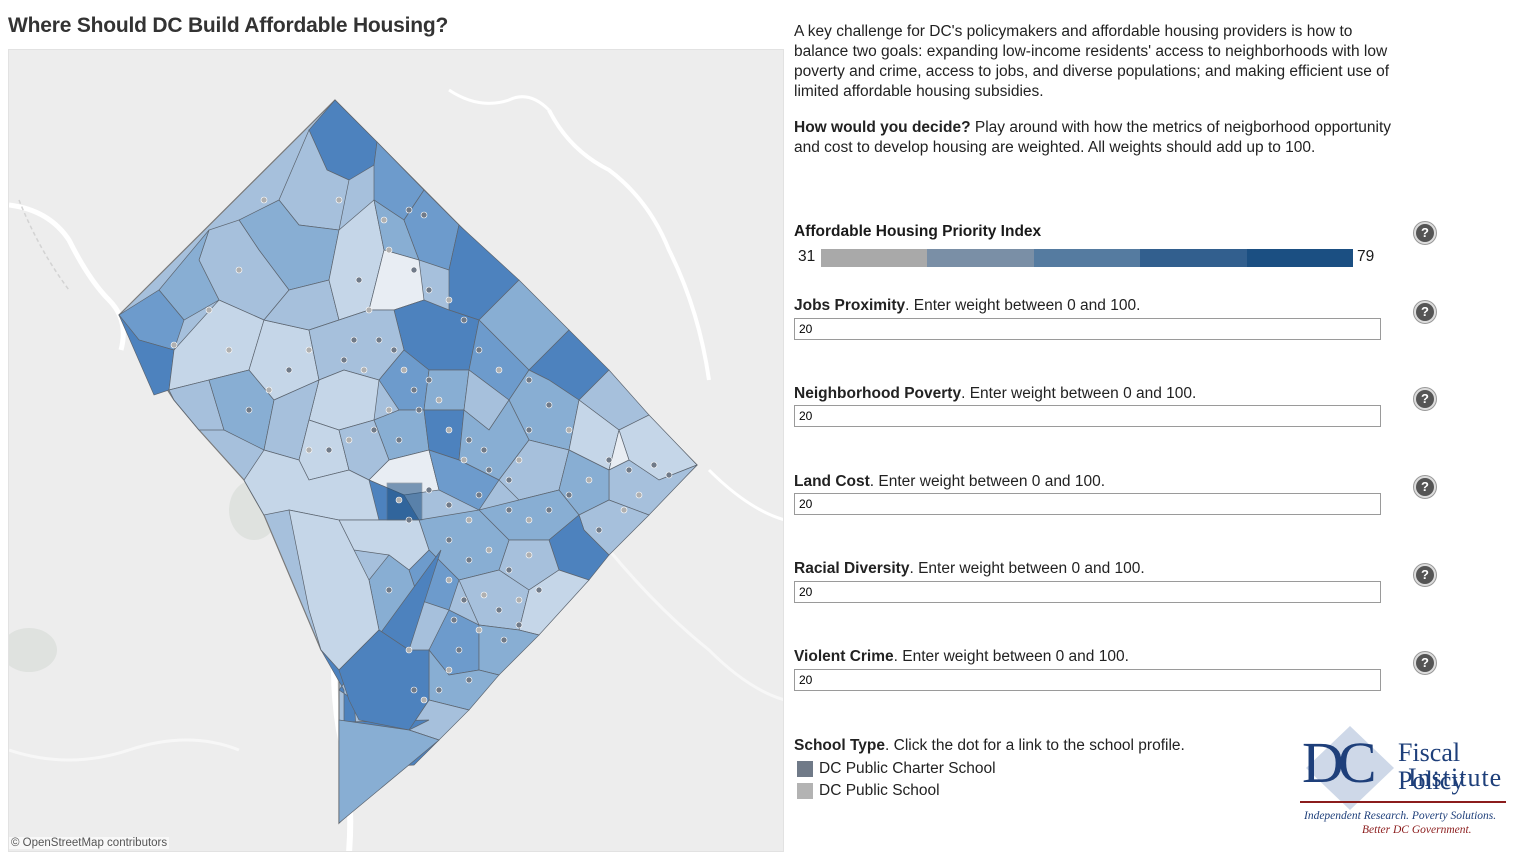 The height and width of the screenshot is (858, 1530). I want to click on priority-index-max: 79, so click(1366, 256).